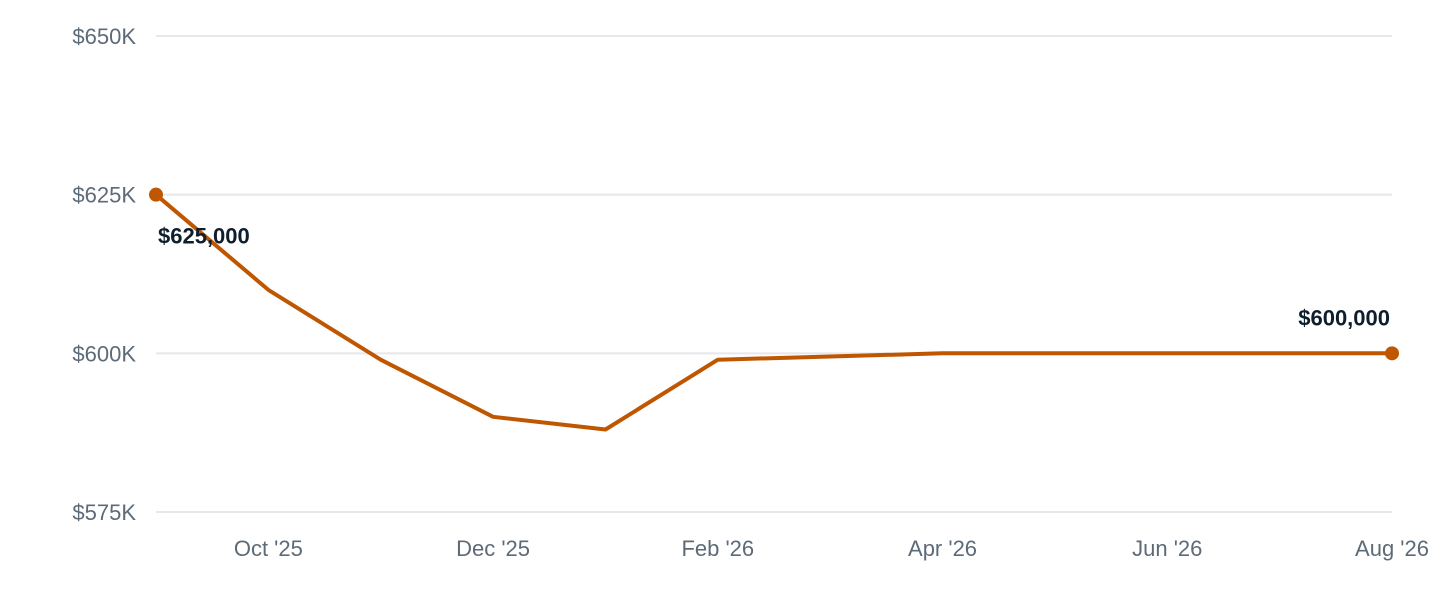  Describe the element at coordinates (104, 512) in the screenshot. I see `y-tick-label: $575K` at that location.